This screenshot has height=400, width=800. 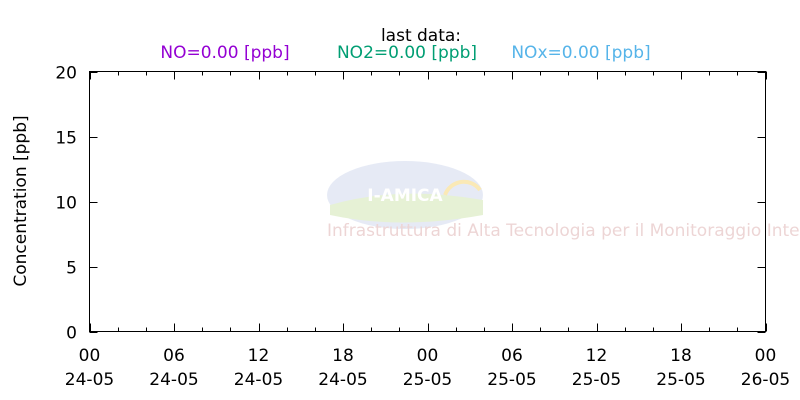 I want to click on y-tick-labels: 0 5 10 15 20, so click(x=66, y=204).